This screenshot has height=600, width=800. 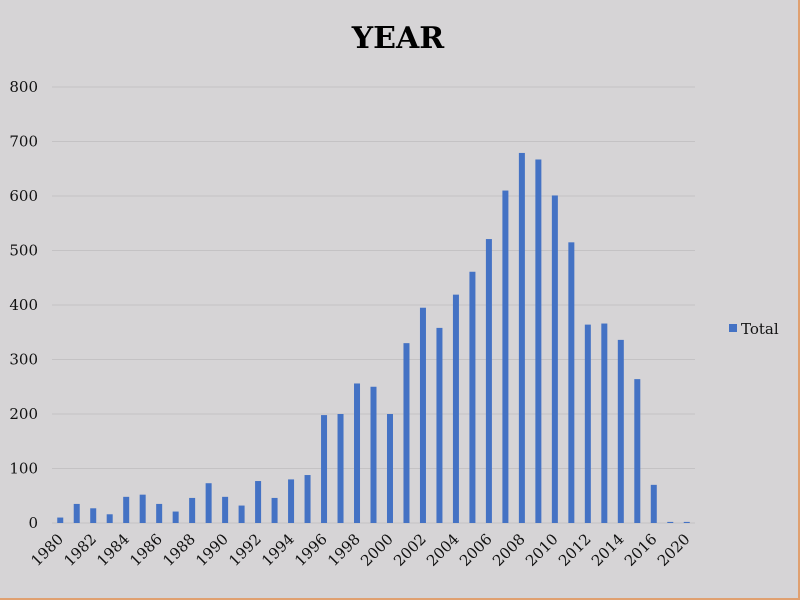 I want to click on bar-1985, so click(x=142, y=508).